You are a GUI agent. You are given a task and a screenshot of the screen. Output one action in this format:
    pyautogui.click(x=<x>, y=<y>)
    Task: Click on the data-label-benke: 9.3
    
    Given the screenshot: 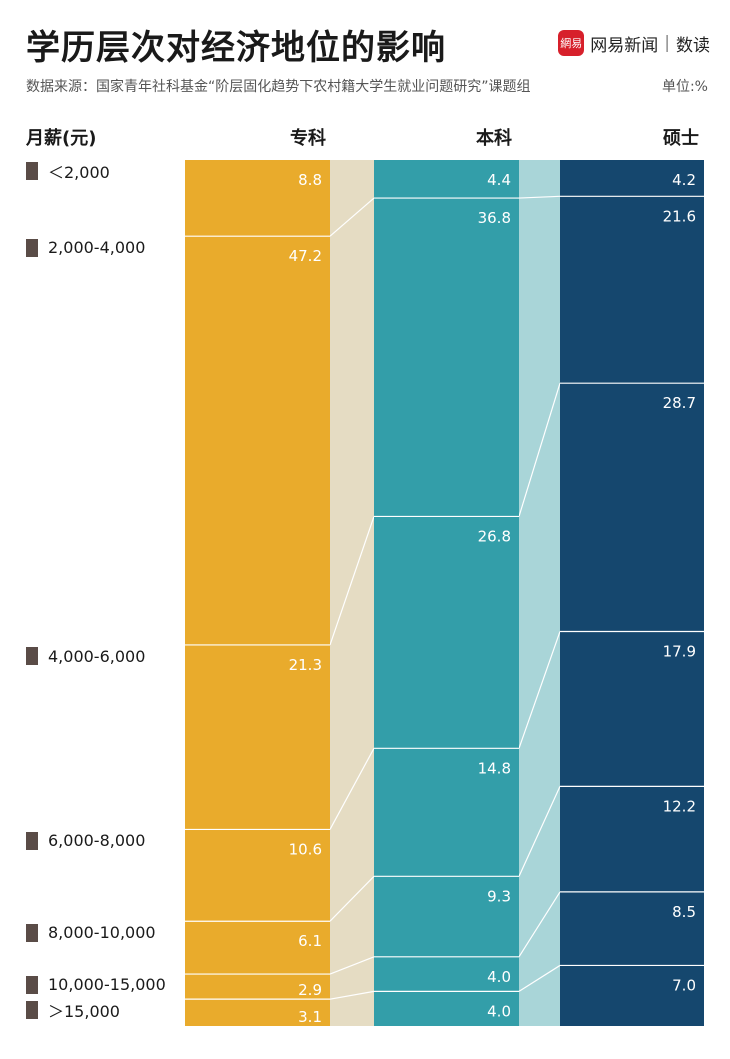 What is the action you would take?
    pyautogui.click(x=499, y=896)
    